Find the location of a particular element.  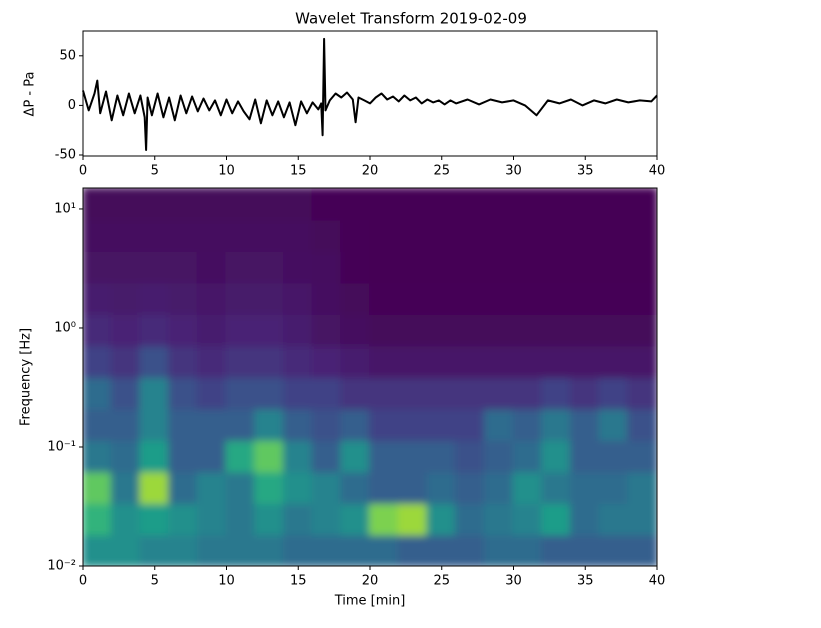

x-tick-label: 20 is located at coordinates (370, 581).